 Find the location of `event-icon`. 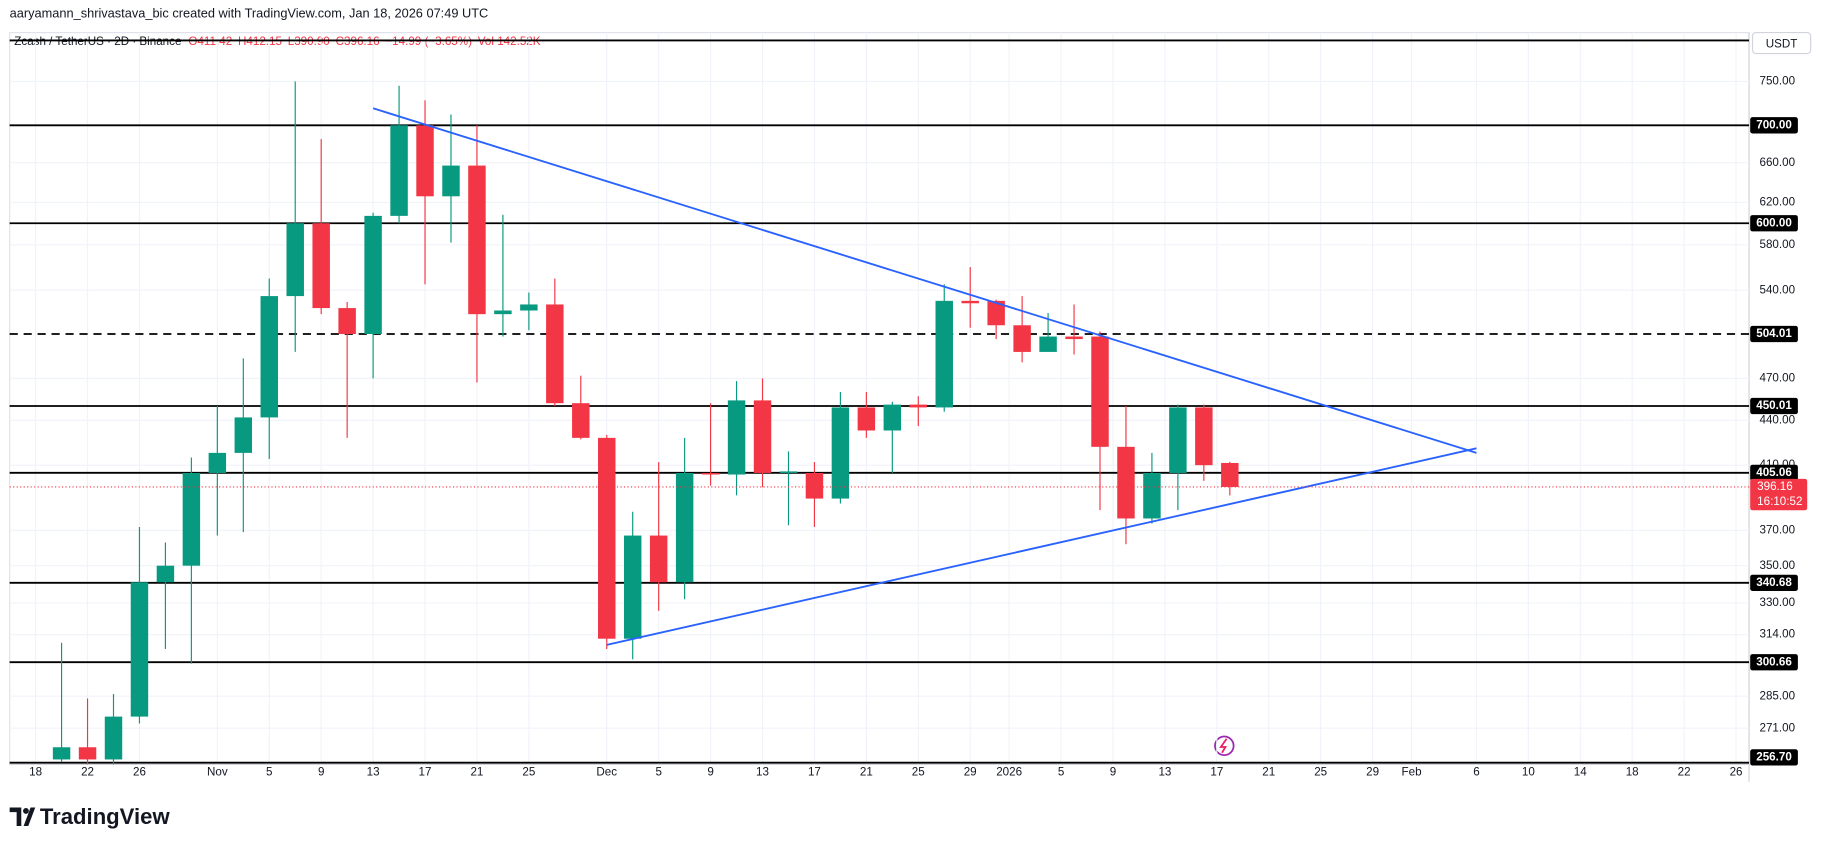

event-icon is located at coordinates (1224, 745).